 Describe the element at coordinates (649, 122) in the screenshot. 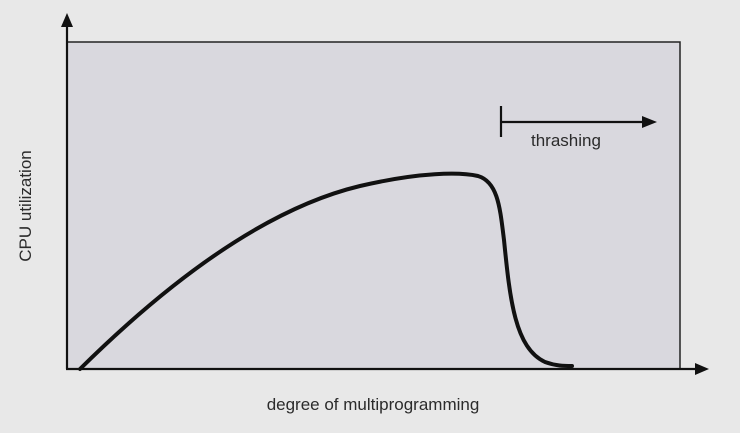

I see `thrashing-arrowhead` at that location.